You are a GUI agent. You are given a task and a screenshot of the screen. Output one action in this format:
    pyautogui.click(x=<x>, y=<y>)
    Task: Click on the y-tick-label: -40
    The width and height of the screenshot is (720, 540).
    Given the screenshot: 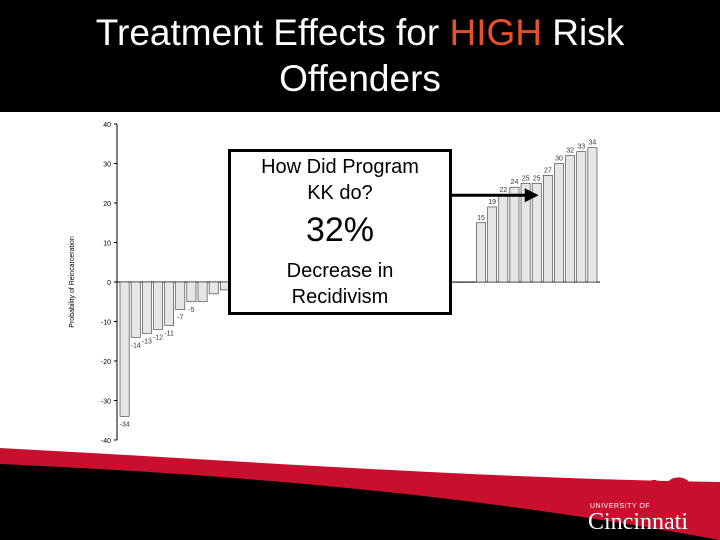 What is the action you would take?
    pyautogui.click(x=106, y=441)
    